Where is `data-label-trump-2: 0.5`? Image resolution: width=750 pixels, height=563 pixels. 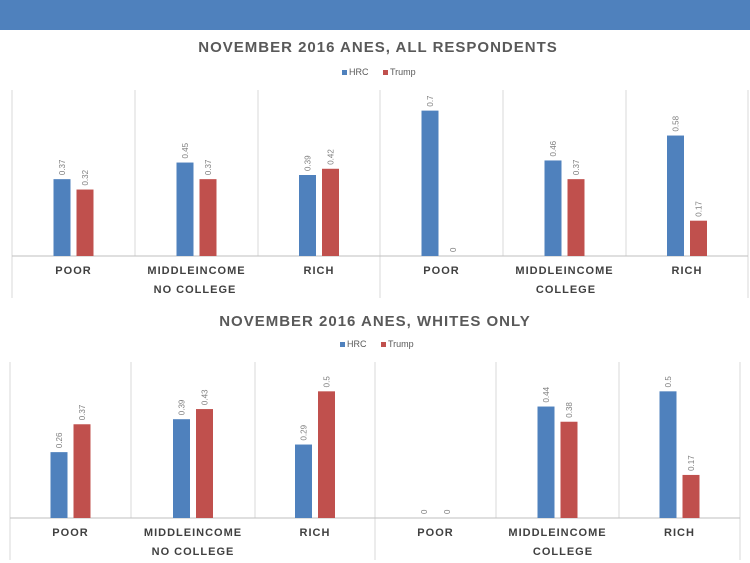 data-label-trump-2: 0.5 is located at coordinates (327, 382).